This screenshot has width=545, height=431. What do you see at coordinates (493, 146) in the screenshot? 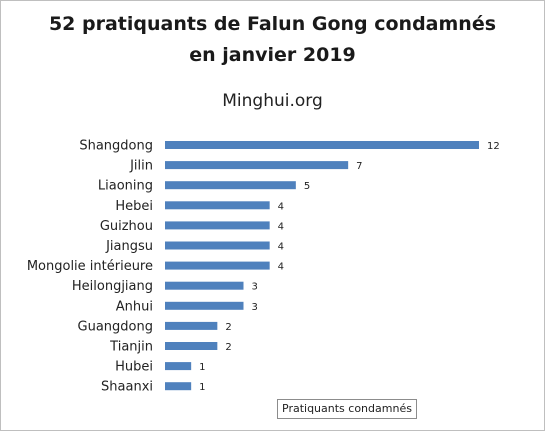
I see `data-label: 12` at bounding box center [493, 146].